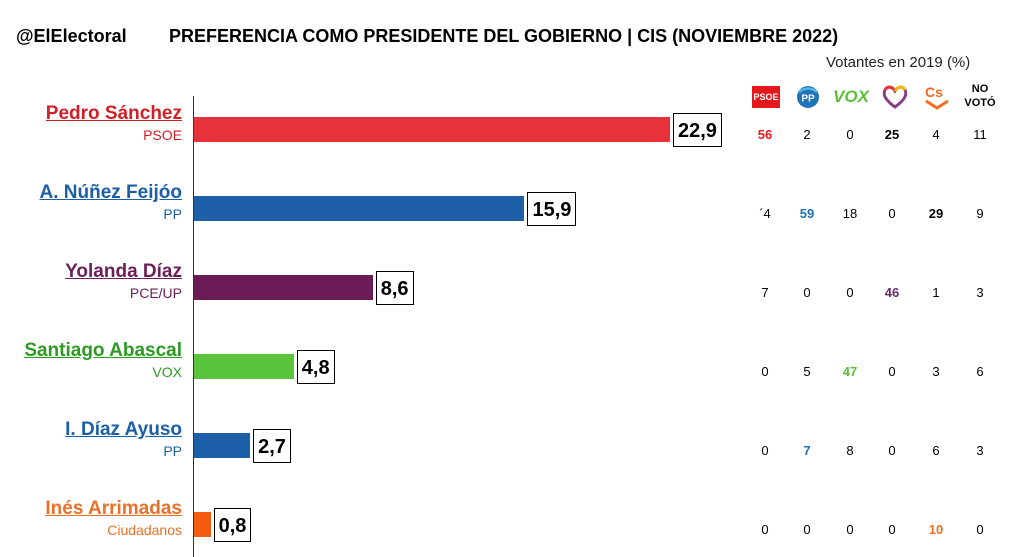  I want to click on breakdown-cell-up: 46, so click(892, 292).